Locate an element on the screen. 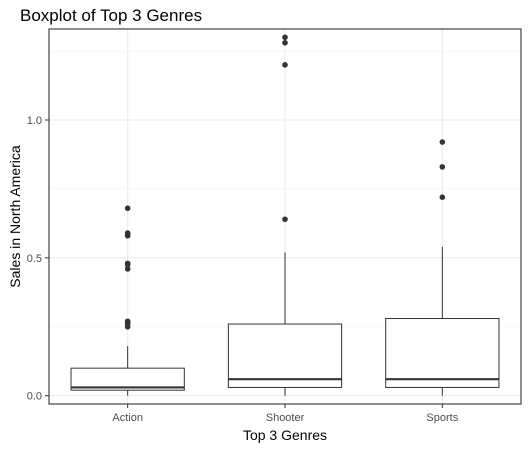 This screenshot has width=530, height=450. box-action is located at coordinates (127, 379).